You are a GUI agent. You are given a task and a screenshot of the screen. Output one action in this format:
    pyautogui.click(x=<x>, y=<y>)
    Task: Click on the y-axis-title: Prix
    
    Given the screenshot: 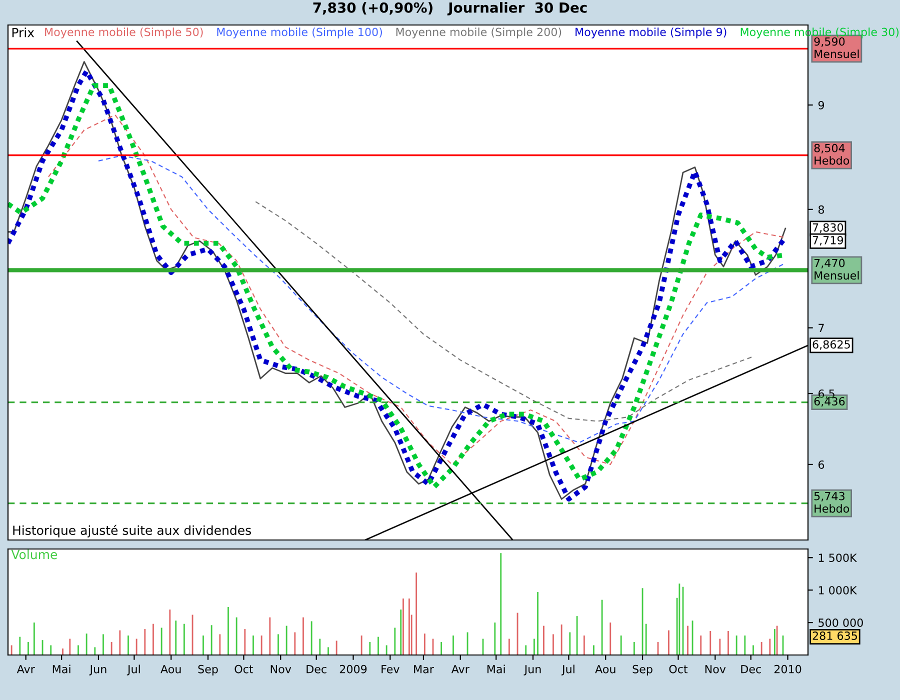 What is the action you would take?
    pyautogui.click(x=23, y=33)
    